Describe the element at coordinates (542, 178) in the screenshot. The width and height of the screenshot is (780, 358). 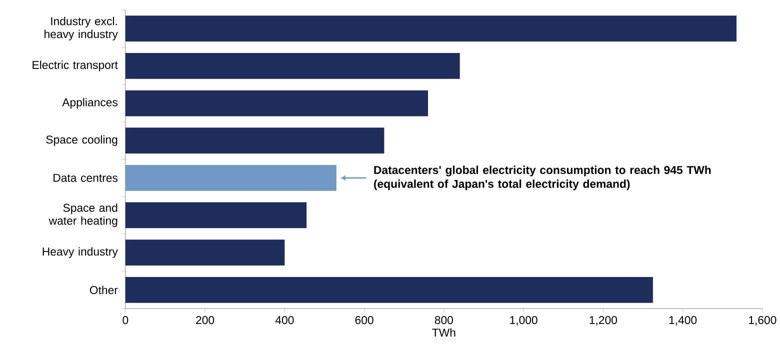
I see `annotation: Datacenters' global electricity consumption to reach 945 TWh (equivalent of Japan's total electricity demand)` at that location.